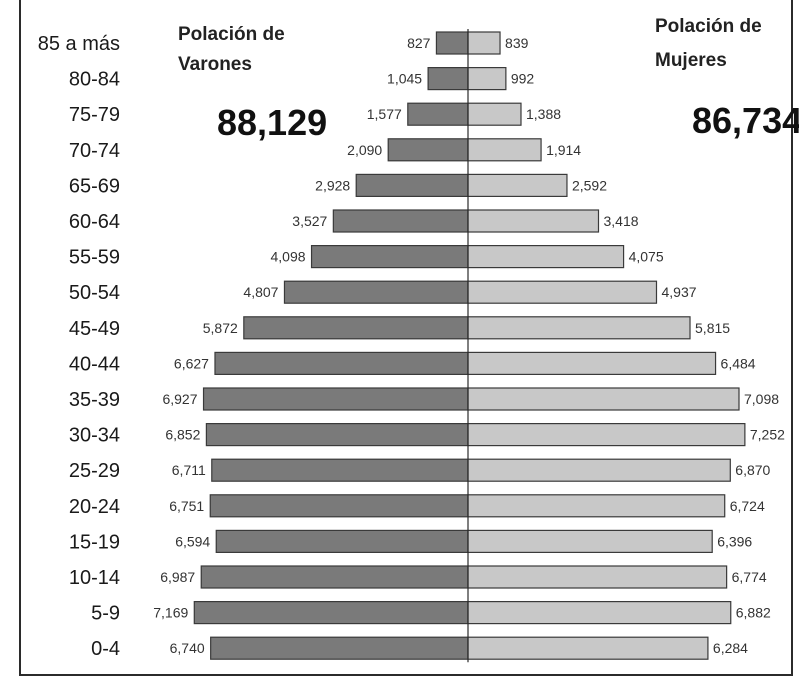 The height and width of the screenshot is (686, 799). What do you see at coordinates (179, 399) in the screenshot?
I see `male-value-label: 6,927` at bounding box center [179, 399].